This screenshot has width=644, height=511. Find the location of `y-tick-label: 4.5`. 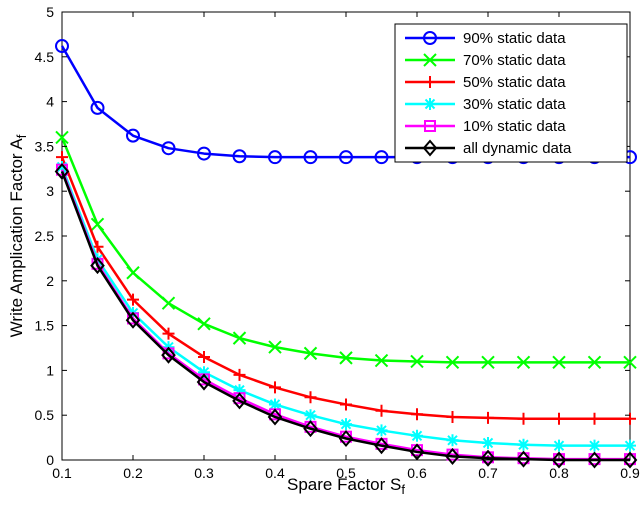

y-tick-label: 4.5 is located at coordinates (45, 57).